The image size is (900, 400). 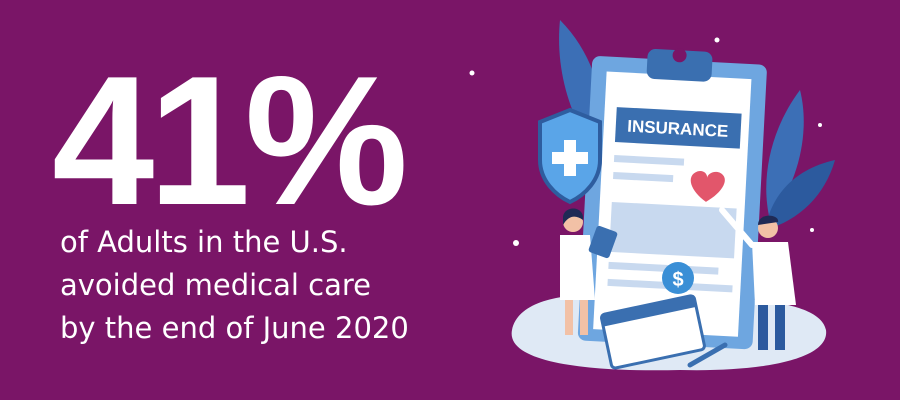 What do you see at coordinates (570, 158) in the screenshot?
I see `shield-cross` at bounding box center [570, 158].